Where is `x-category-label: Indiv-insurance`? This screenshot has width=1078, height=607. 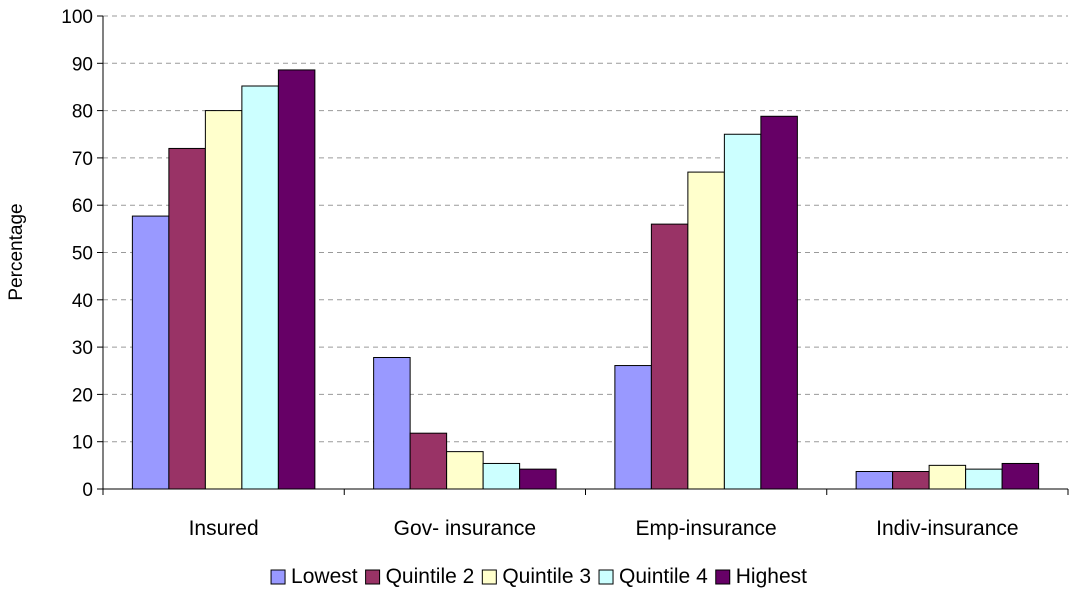
x-category-label: Indiv-insurance is located at coordinates (947, 528).